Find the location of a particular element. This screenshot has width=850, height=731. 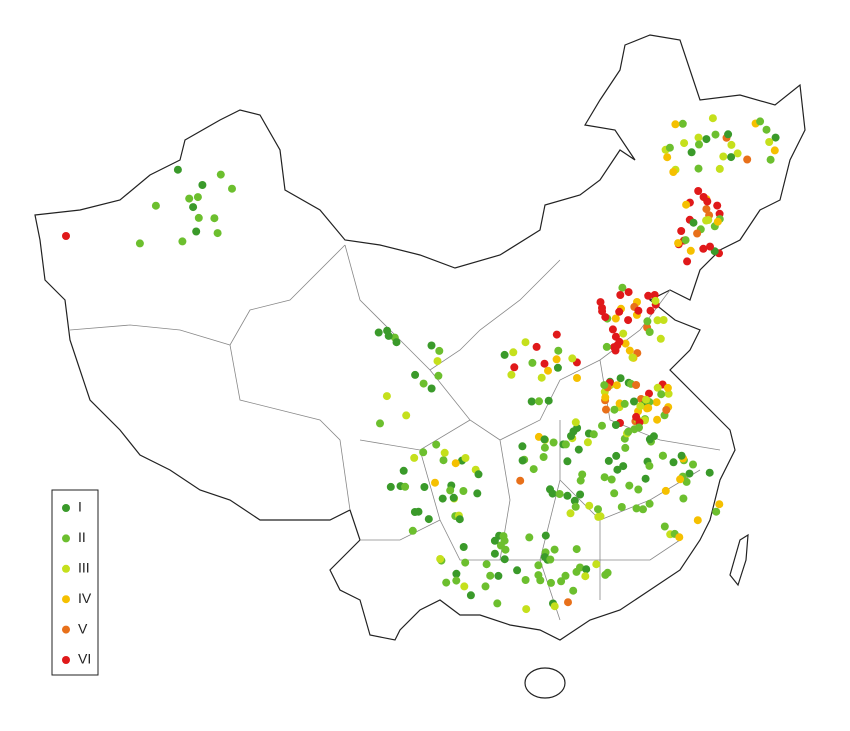

legend-label: VI is located at coordinates (84, 659).